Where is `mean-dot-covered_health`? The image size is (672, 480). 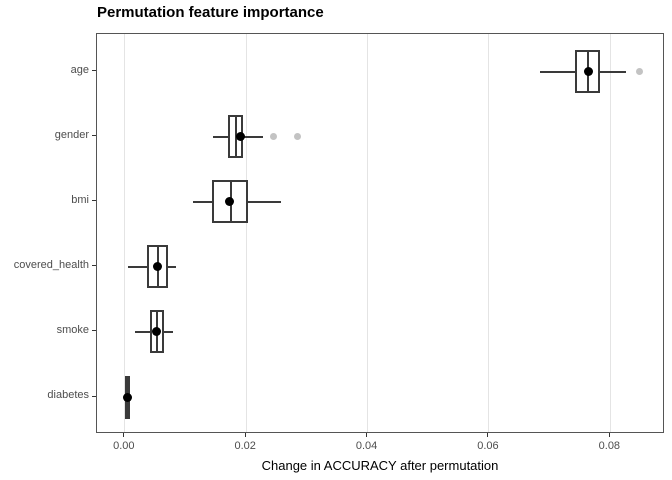
mean-dot-covered_health is located at coordinates (158, 267).